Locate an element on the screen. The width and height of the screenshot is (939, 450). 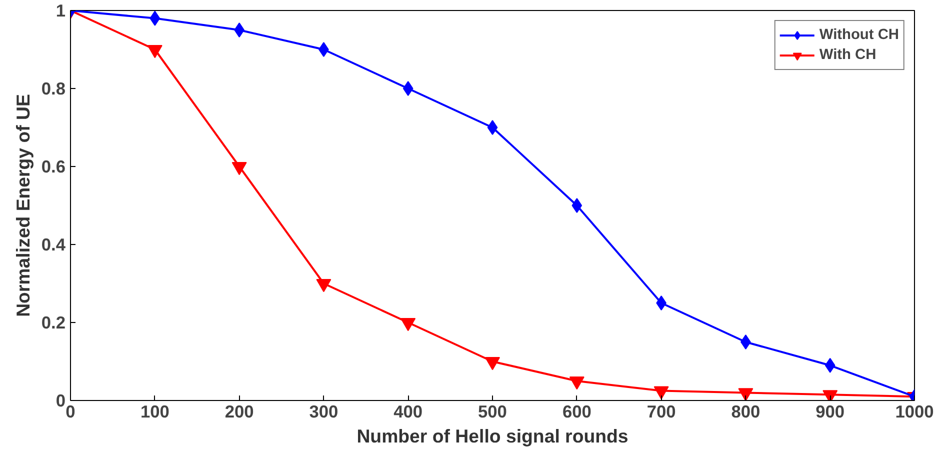
legend-label: Without CH is located at coordinates (859, 35).